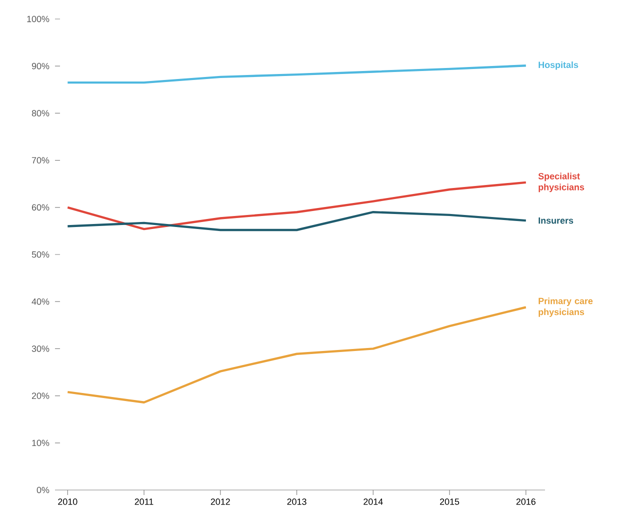 The height and width of the screenshot is (532, 628). What do you see at coordinates (220, 501) in the screenshot?
I see `x-tick-label: 2012` at bounding box center [220, 501].